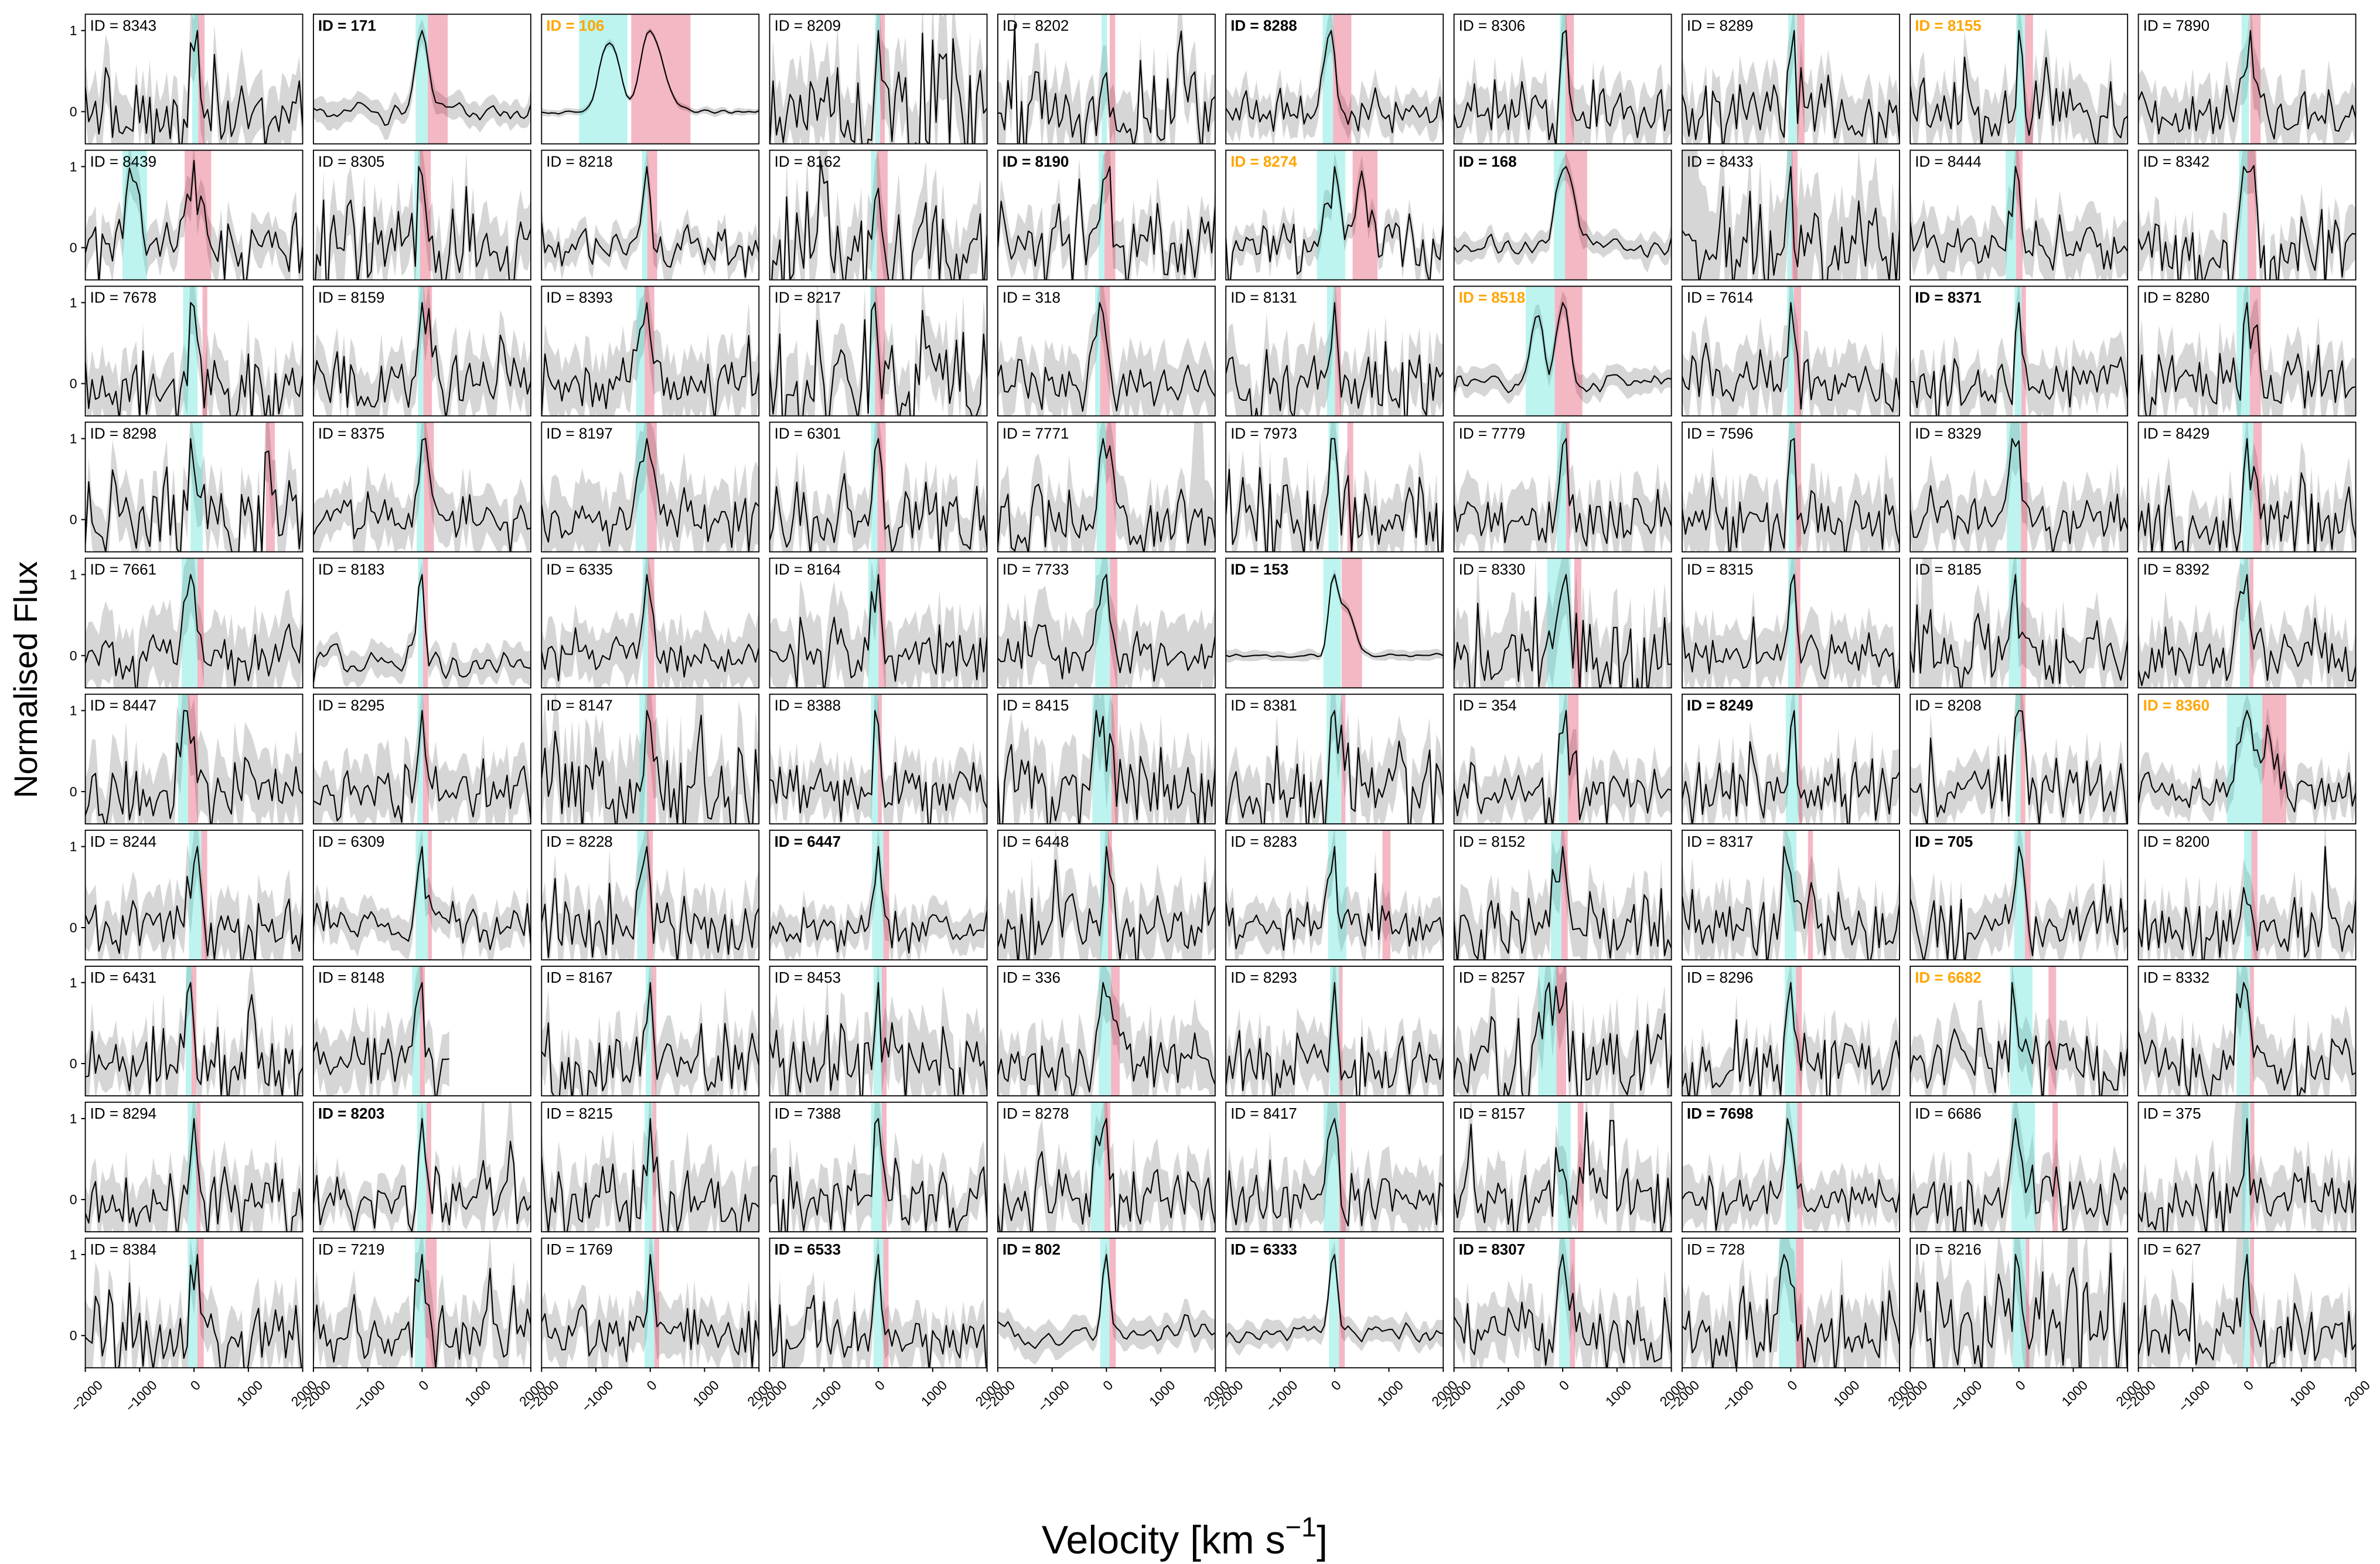 Image resolution: width=2380 pixels, height=1564 pixels. What do you see at coordinates (351, 705) in the screenshot?
I see `svg-text: ID = 8295` at bounding box center [351, 705].